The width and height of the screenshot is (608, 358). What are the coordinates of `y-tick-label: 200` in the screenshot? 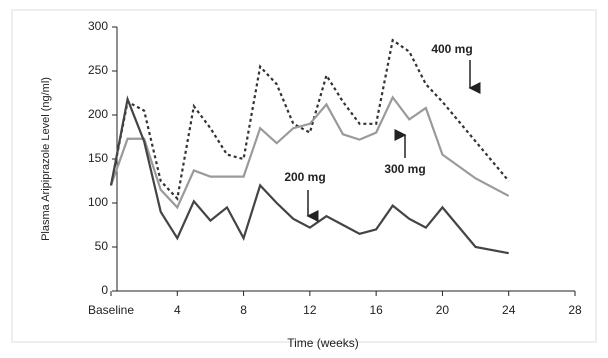 It's located at (98, 114).